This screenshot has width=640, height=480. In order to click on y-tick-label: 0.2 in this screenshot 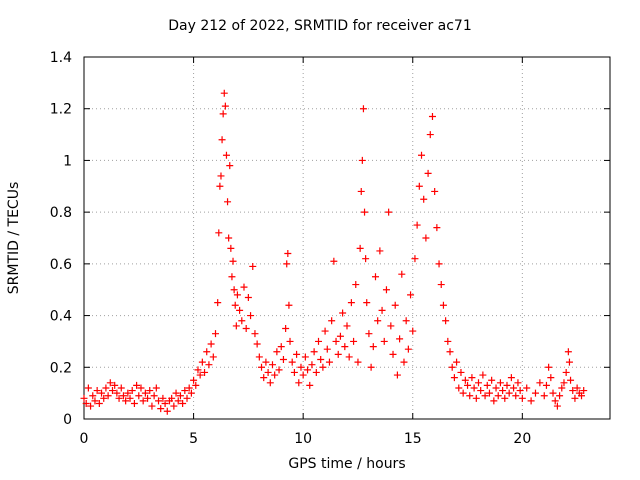, I will do `click(61, 368)`.